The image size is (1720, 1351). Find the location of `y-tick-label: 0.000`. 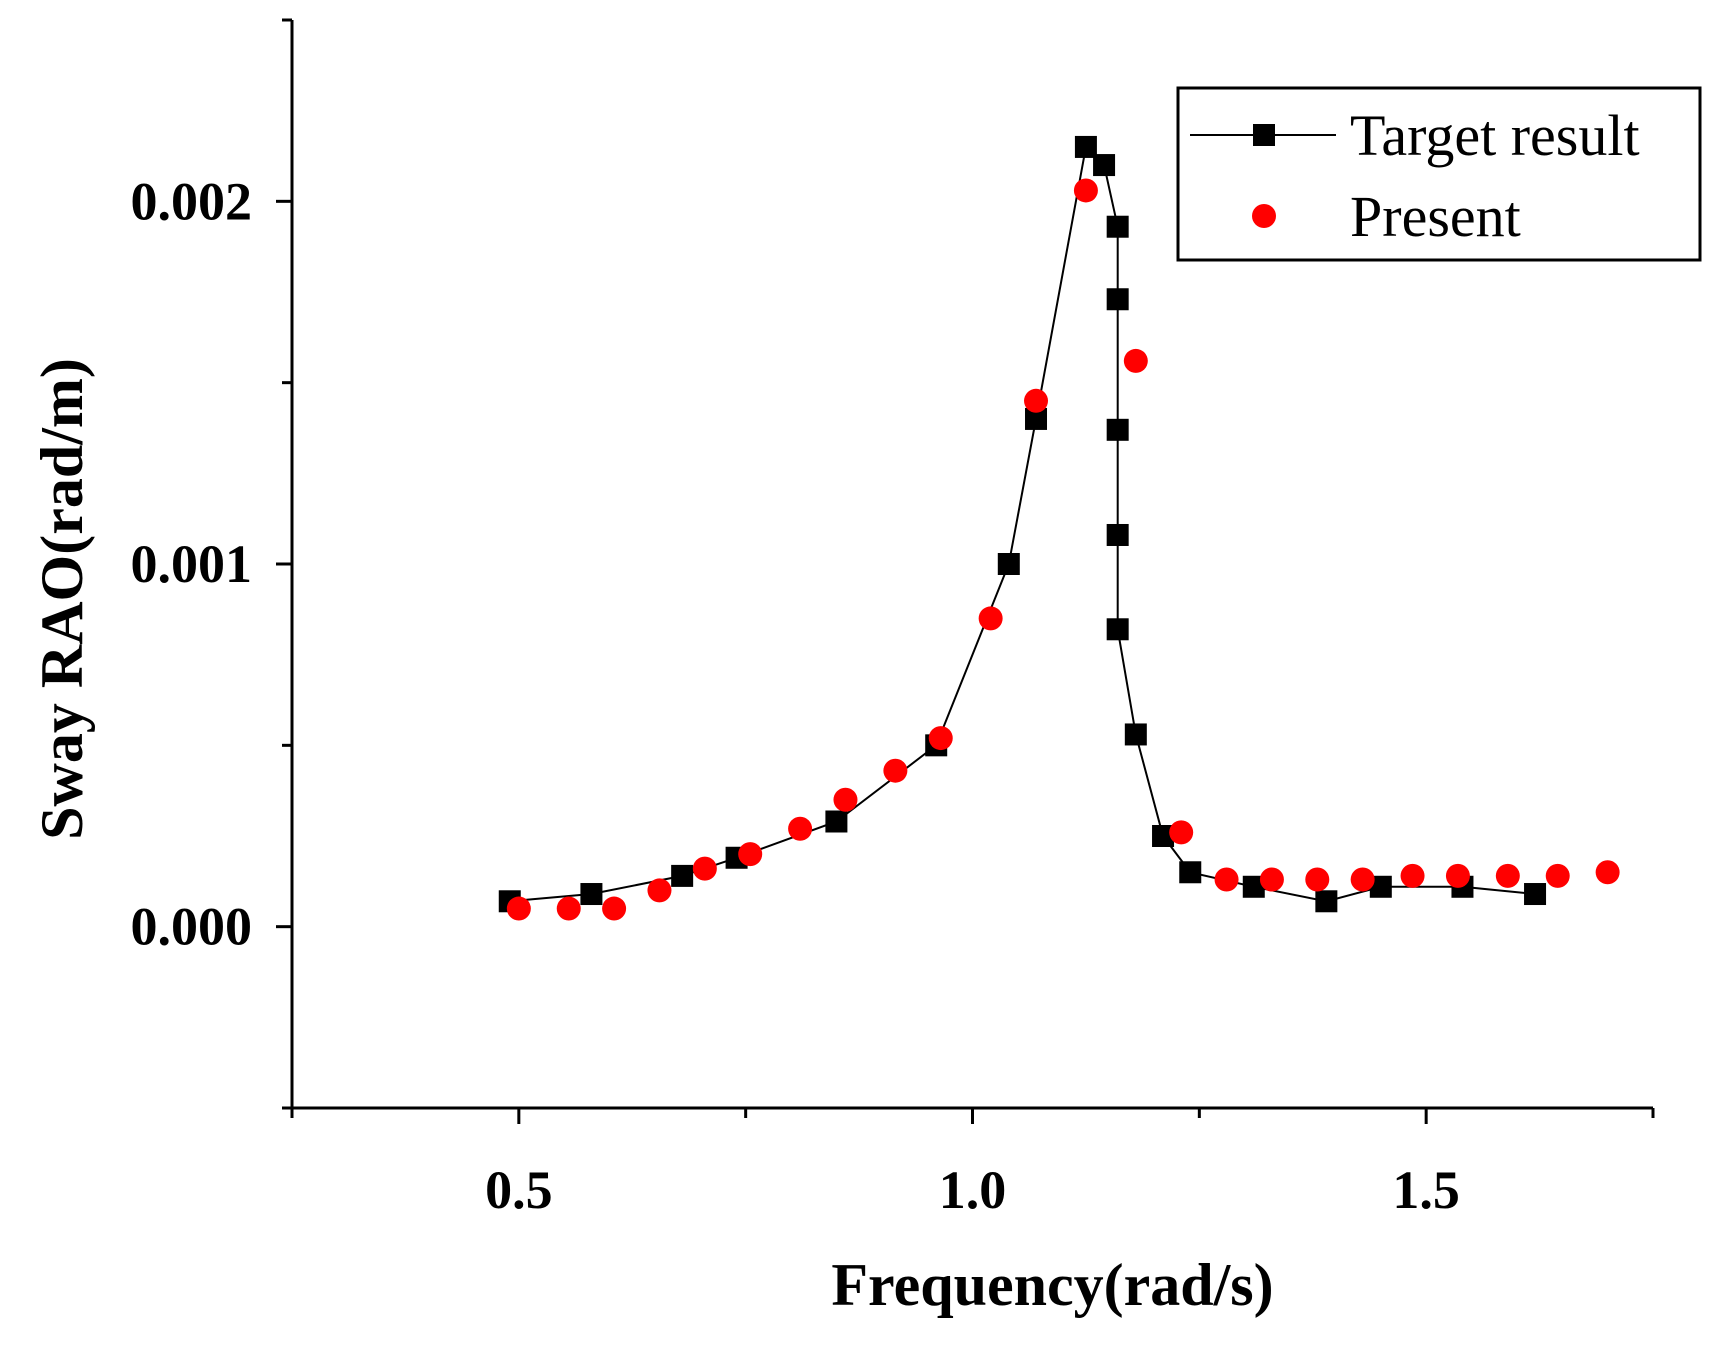

y-tick-label: 0.000 is located at coordinates (192, 927).